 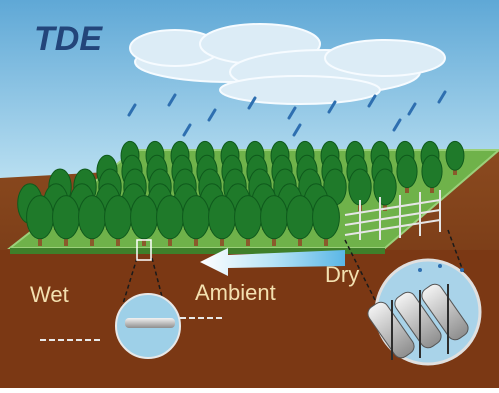 I want to click on rain-drops, so click(x=287, y=113).